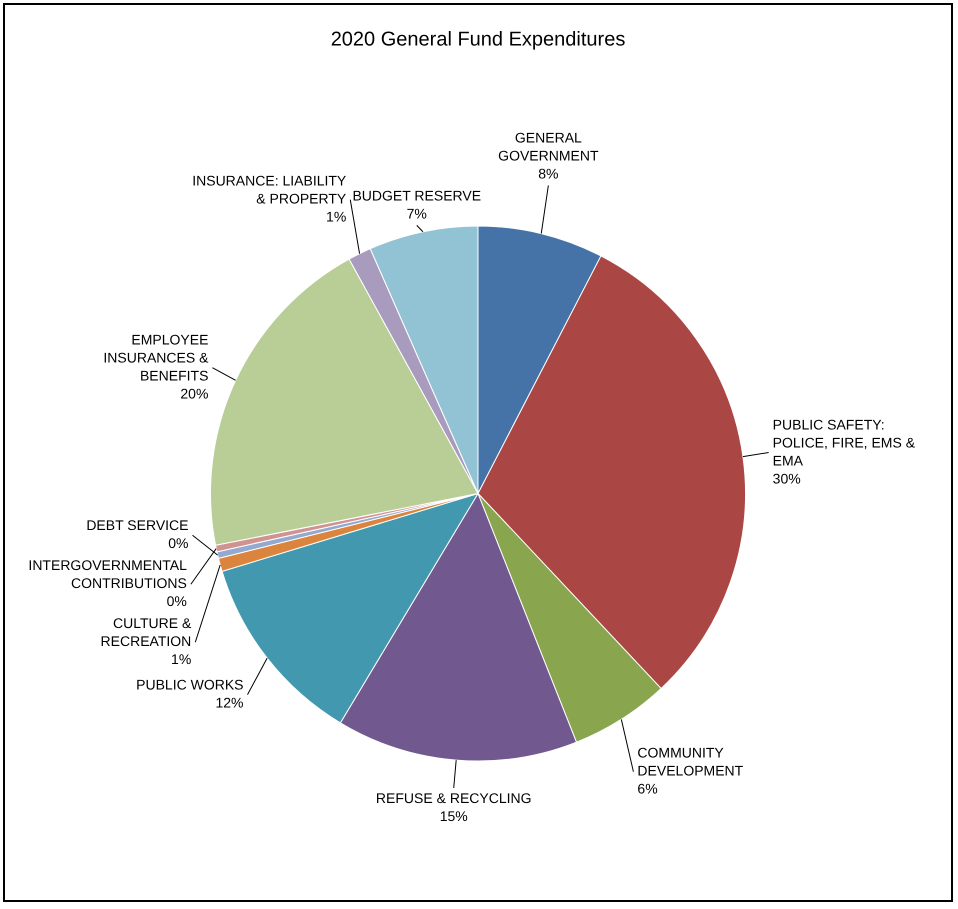 The image size is (958, 909). I want to click on slice-label: BUDGET RESERVE, so click(417, 195).